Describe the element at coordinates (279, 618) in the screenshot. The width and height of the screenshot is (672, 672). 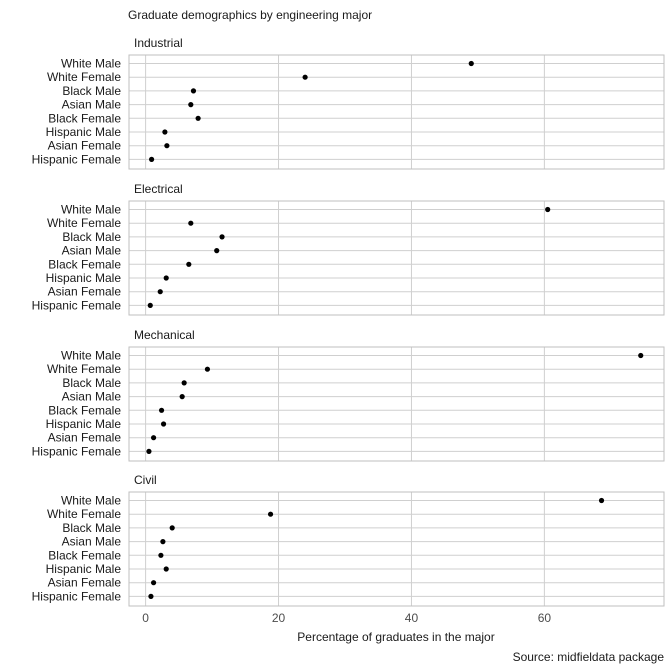
I see `x-tick-label: 20` at that location.